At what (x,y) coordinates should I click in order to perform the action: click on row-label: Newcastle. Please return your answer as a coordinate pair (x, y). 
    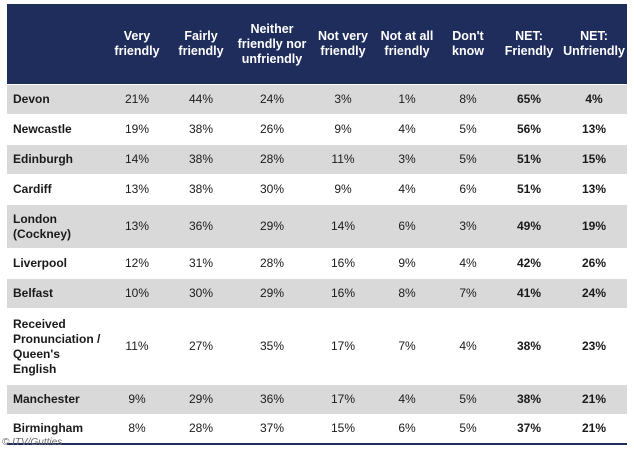
    Looking at the image, I should click on (56, 129).